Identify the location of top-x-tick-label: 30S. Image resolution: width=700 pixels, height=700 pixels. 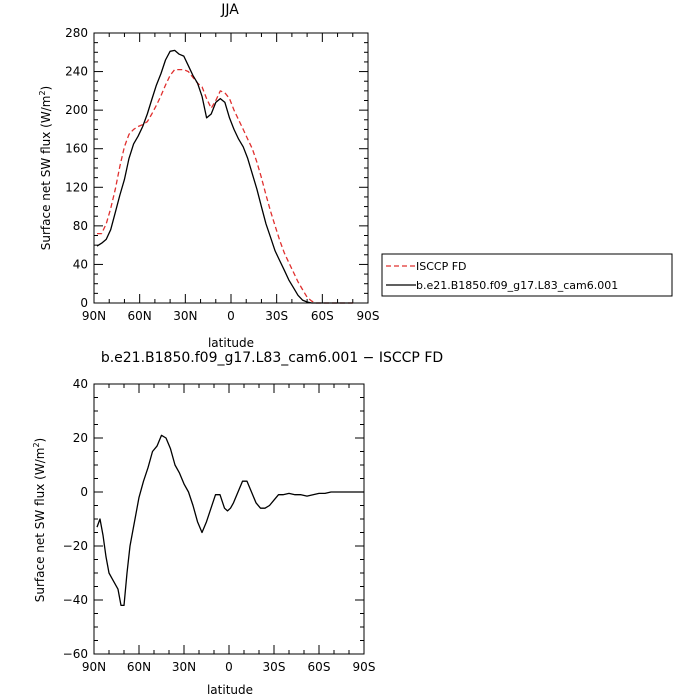
(276, 316).